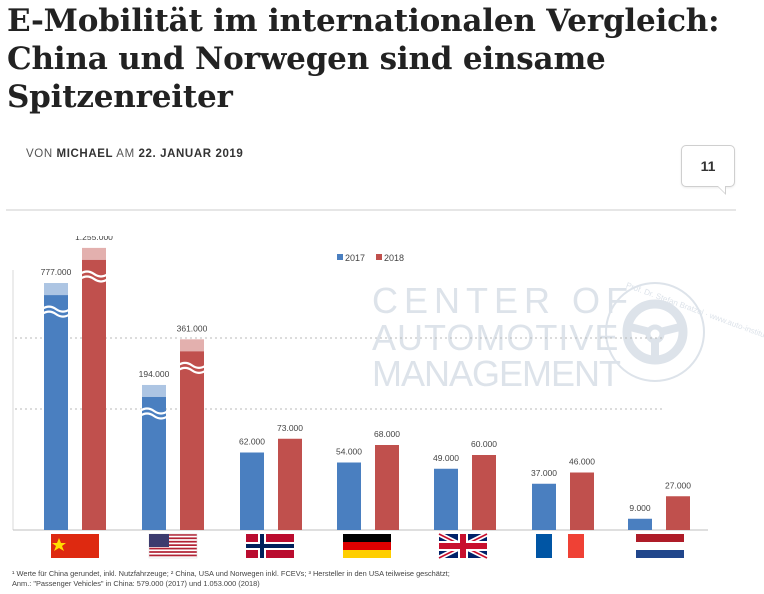 The image size is (764, 594). What do you see at coordinates (252, 442) in the screenshot?
I see `data-label: 62.000` at bounding box center [252, 442].